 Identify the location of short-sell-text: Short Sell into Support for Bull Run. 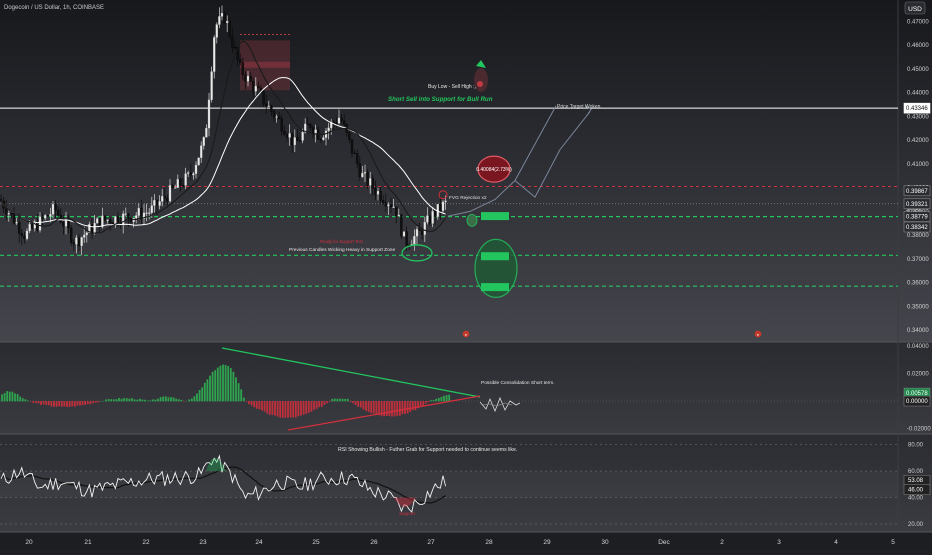
(440, 99).